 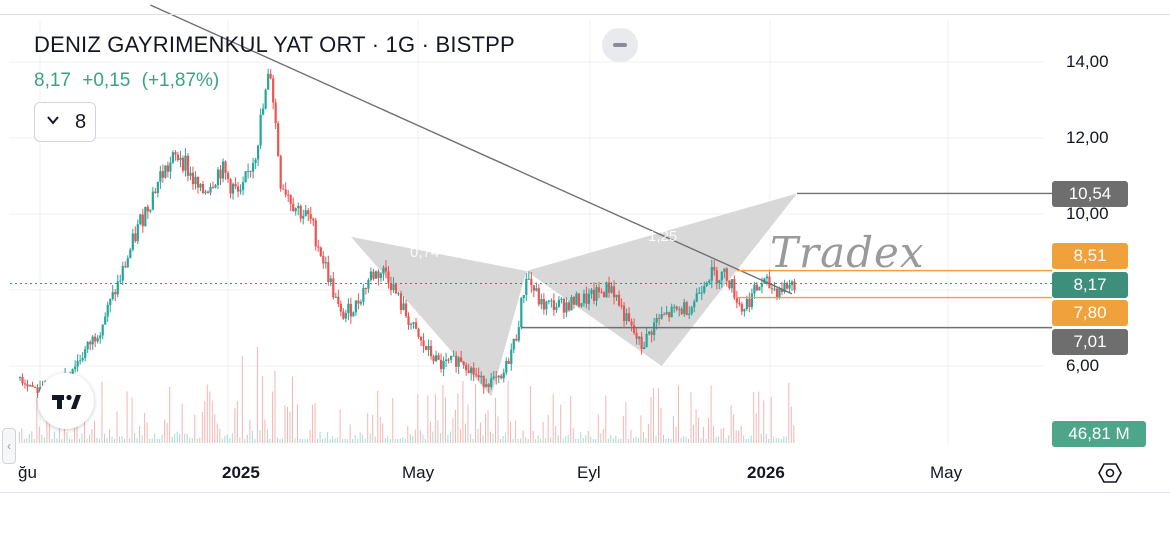 I want to click on tradingview-logo, so click(x=66, y=401).